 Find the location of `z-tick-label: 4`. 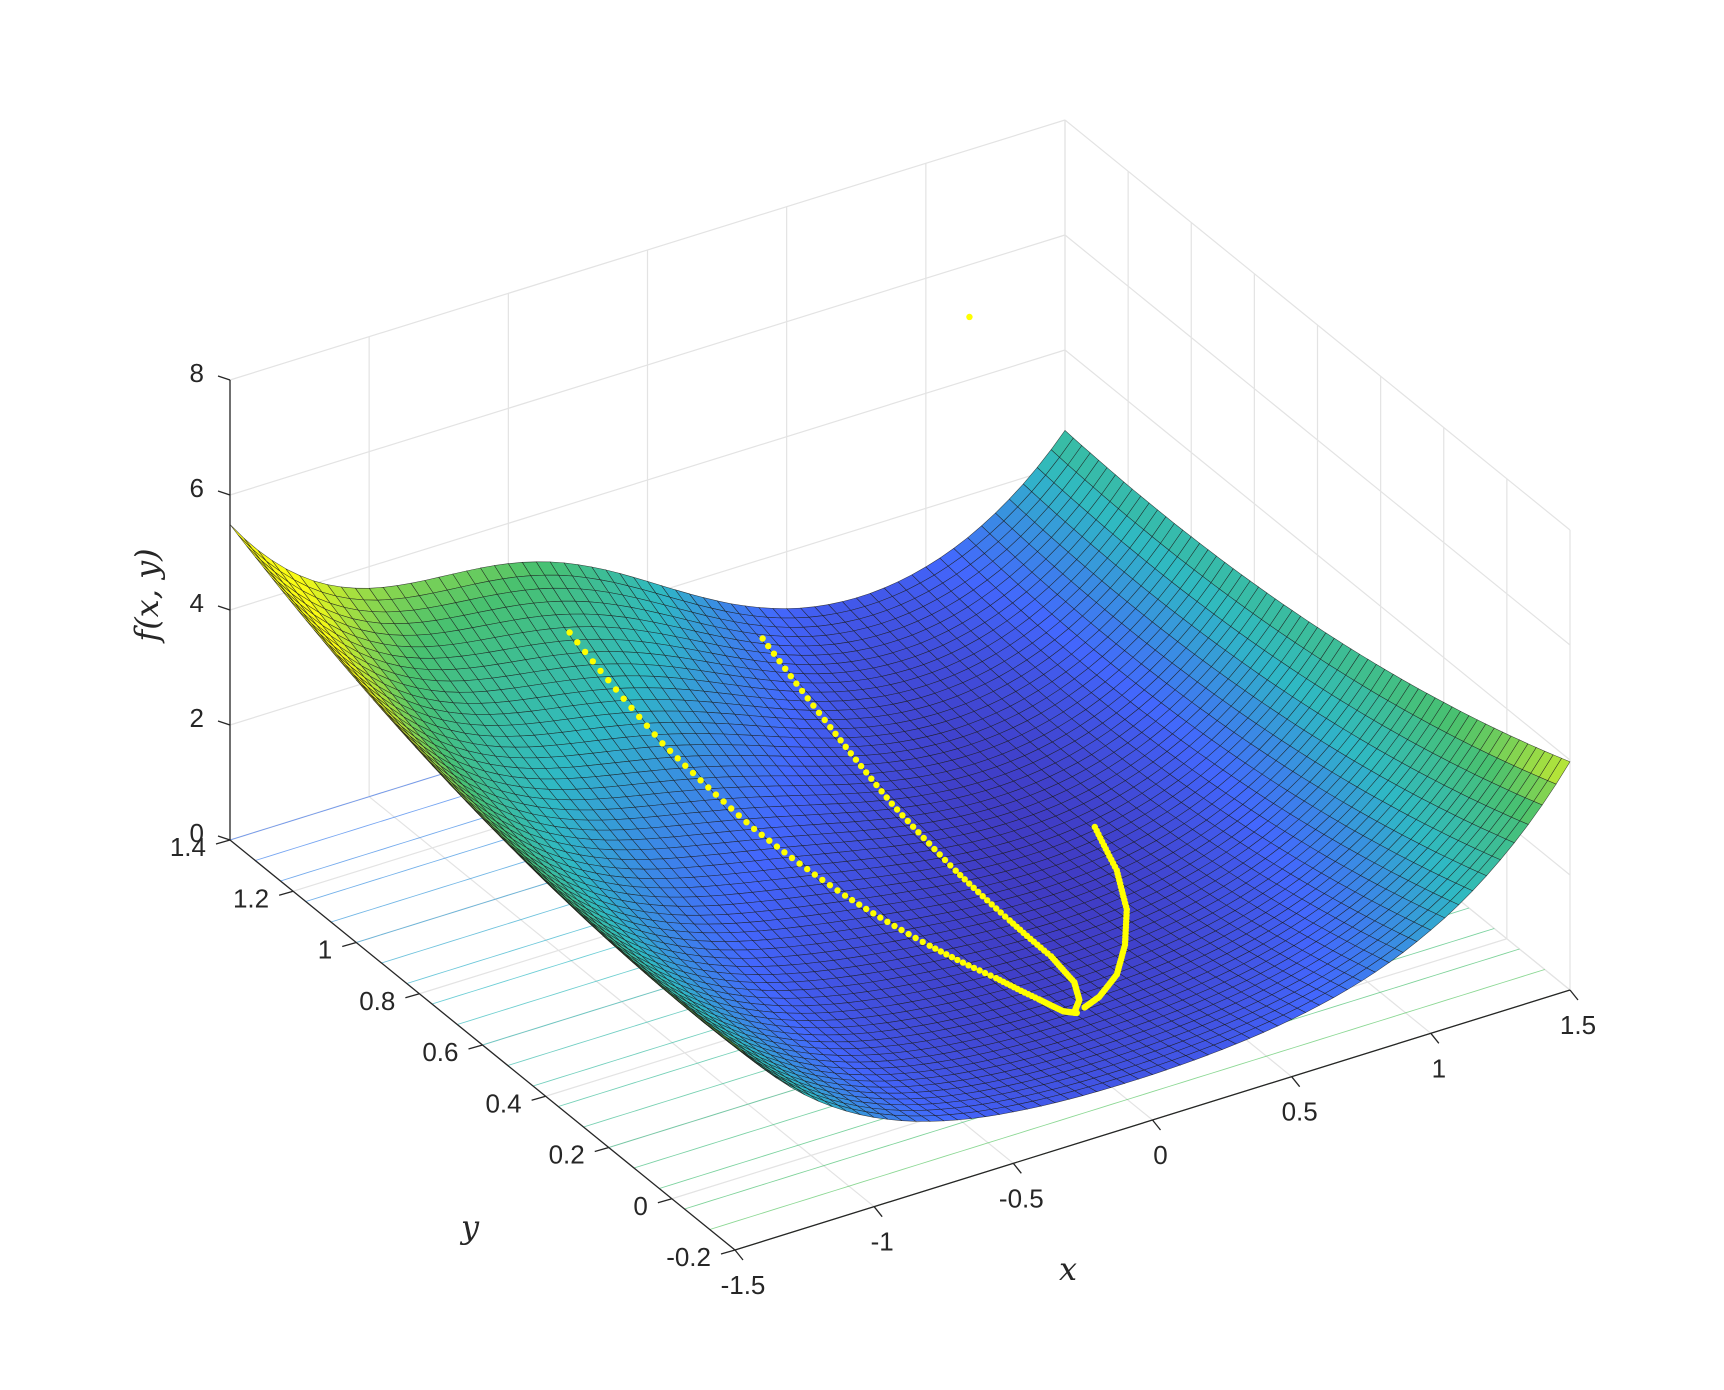

z-tick-label: 4 is located at coordinates (197, 603).